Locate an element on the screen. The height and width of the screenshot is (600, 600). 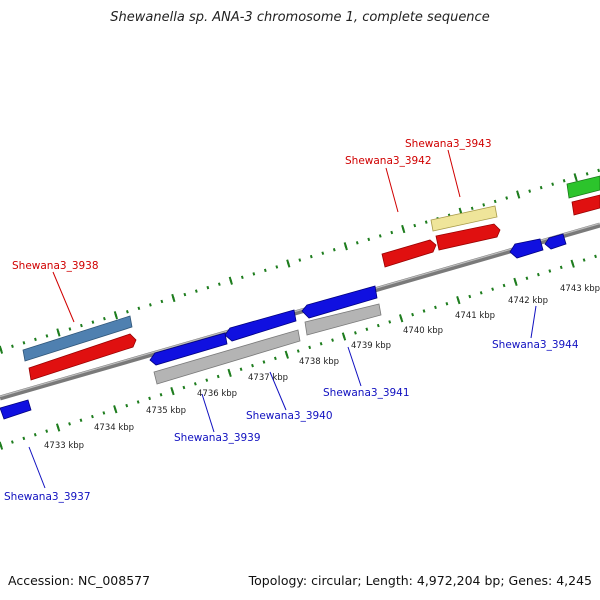
gene-label-3938: Shewana3_3938 is located at coordinates (55, 266).